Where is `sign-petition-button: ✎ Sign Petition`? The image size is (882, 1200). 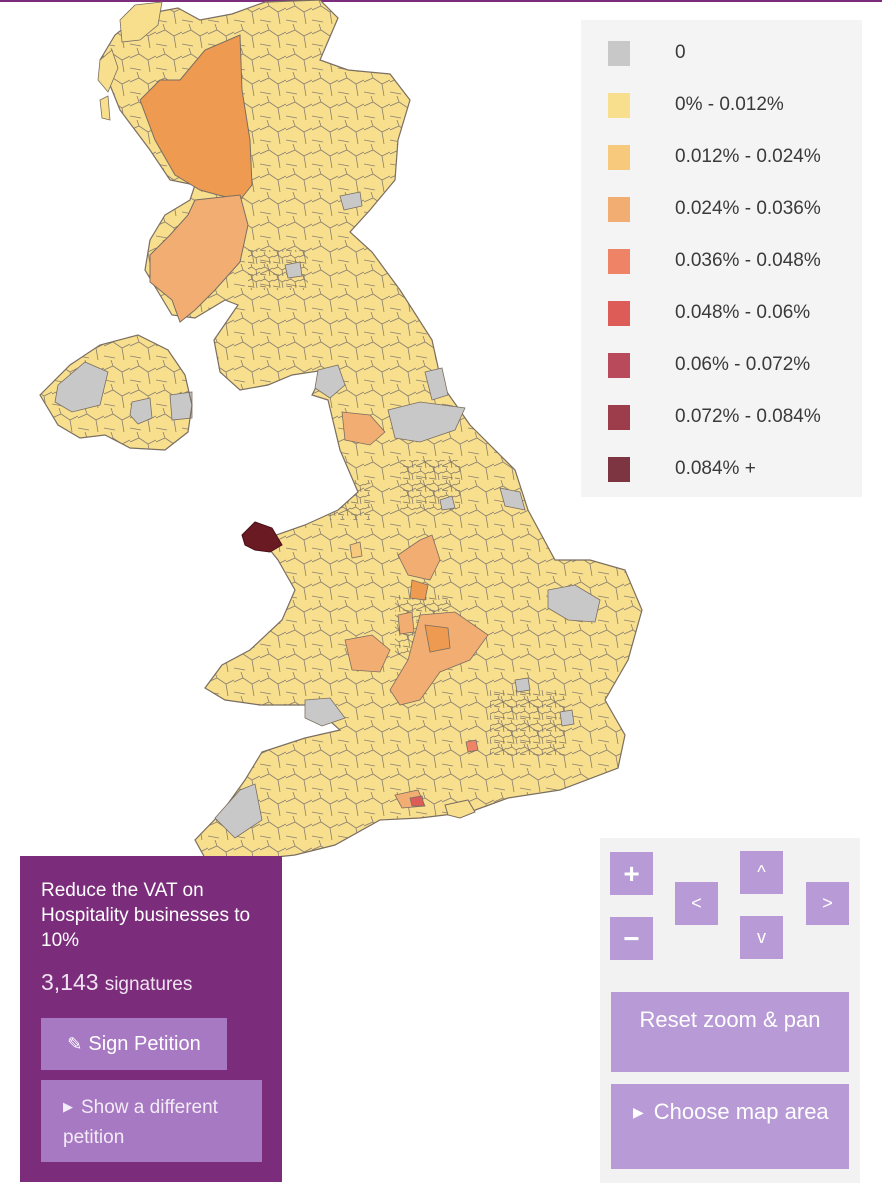
sign-petition-button: ✎ Sign Petition is located at coordinates (134, 1044).